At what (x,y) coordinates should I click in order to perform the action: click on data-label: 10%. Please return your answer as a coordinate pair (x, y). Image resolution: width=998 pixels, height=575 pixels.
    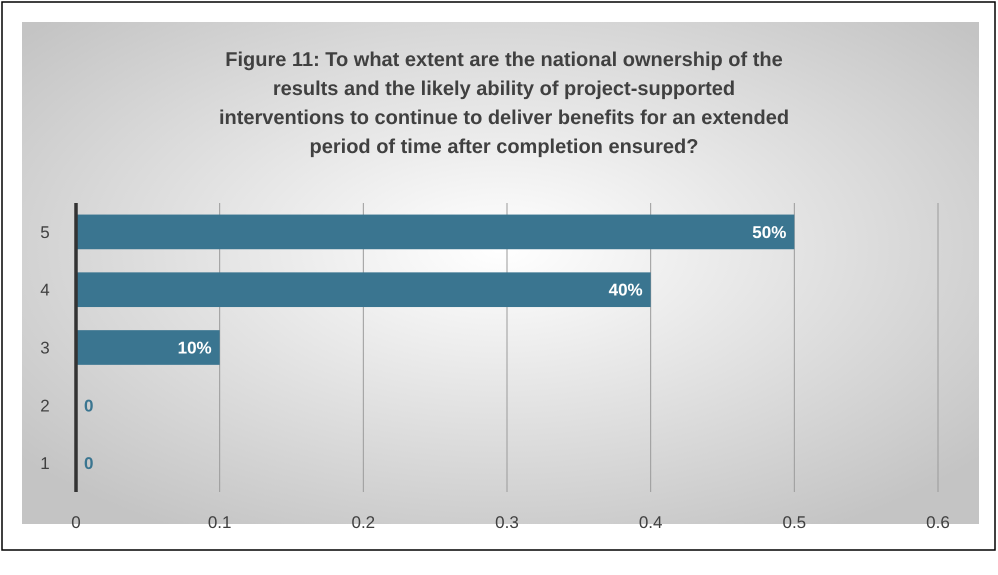
    Looking at the image, I should click on (195, 348).